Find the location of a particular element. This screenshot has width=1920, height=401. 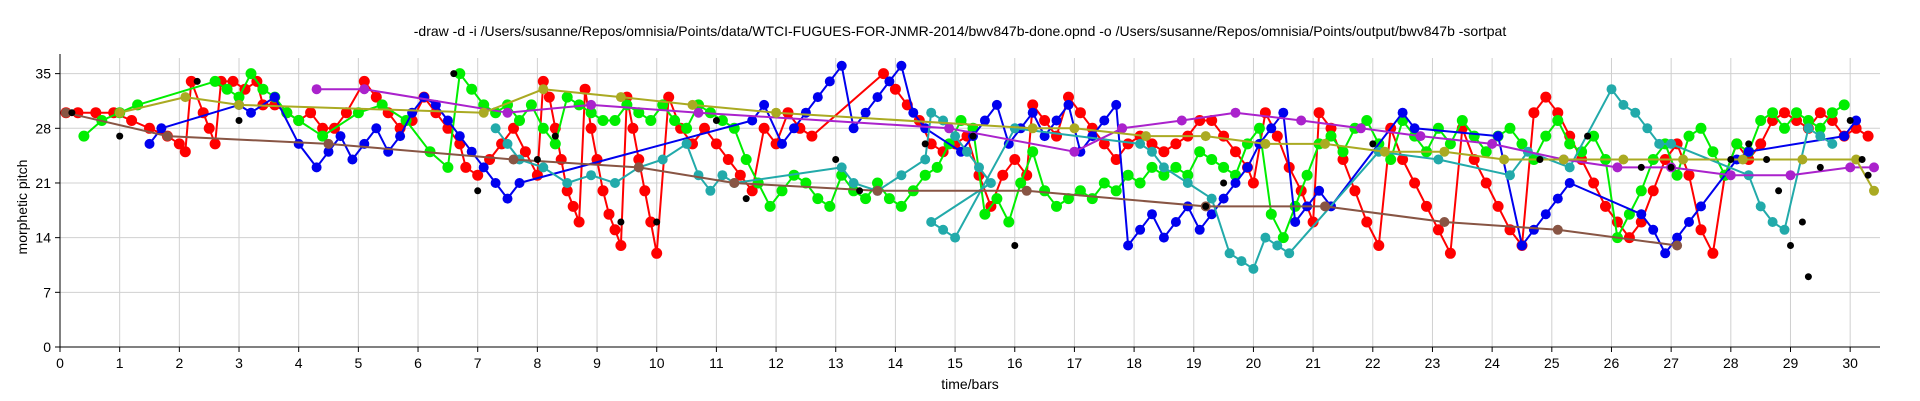

x-tick-label: 3 is located at coordinates (239, 363).